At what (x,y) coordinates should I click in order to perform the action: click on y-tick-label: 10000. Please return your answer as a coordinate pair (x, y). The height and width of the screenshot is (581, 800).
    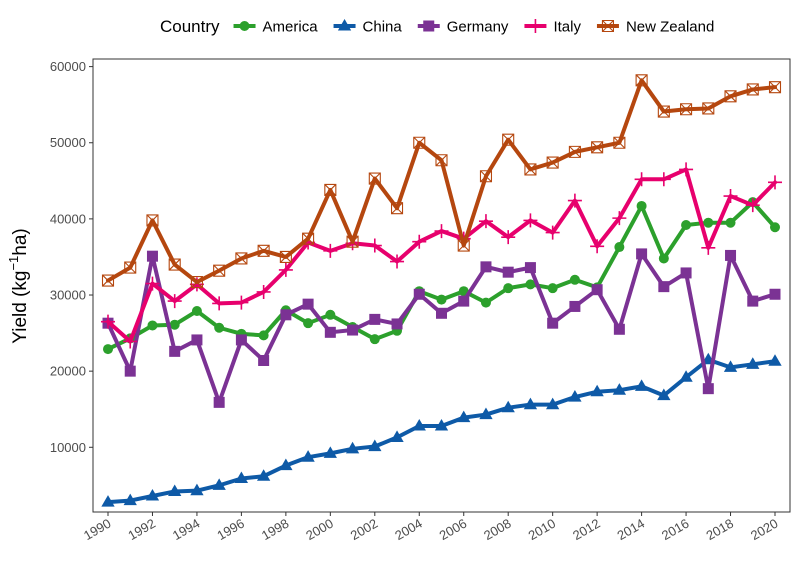
    Looking at the image, I should click on (68, 447).